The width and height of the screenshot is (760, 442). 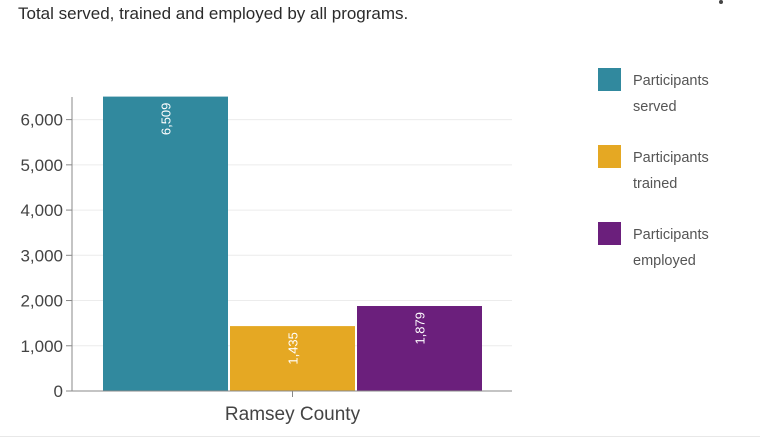 I want to click on legend-label: Participants trained, so click(x=671, y=171).